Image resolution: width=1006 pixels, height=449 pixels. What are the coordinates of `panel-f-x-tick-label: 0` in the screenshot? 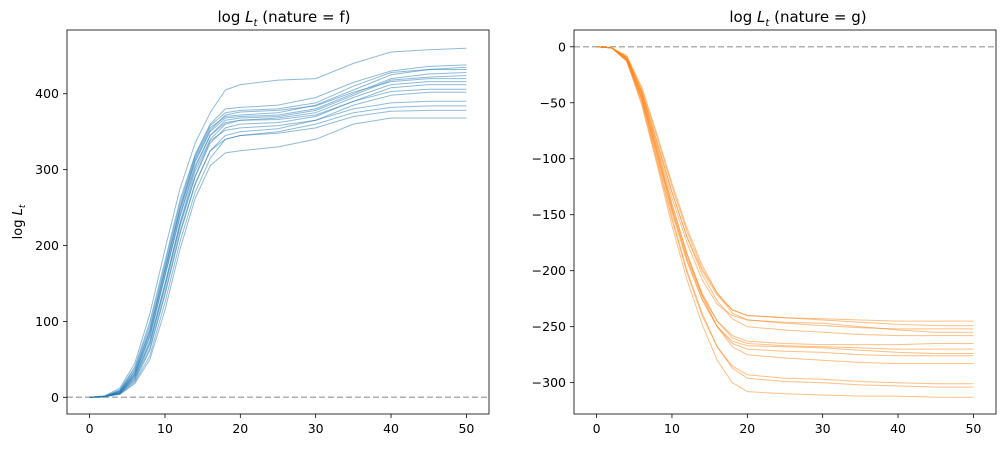 It's located at (90, 428).